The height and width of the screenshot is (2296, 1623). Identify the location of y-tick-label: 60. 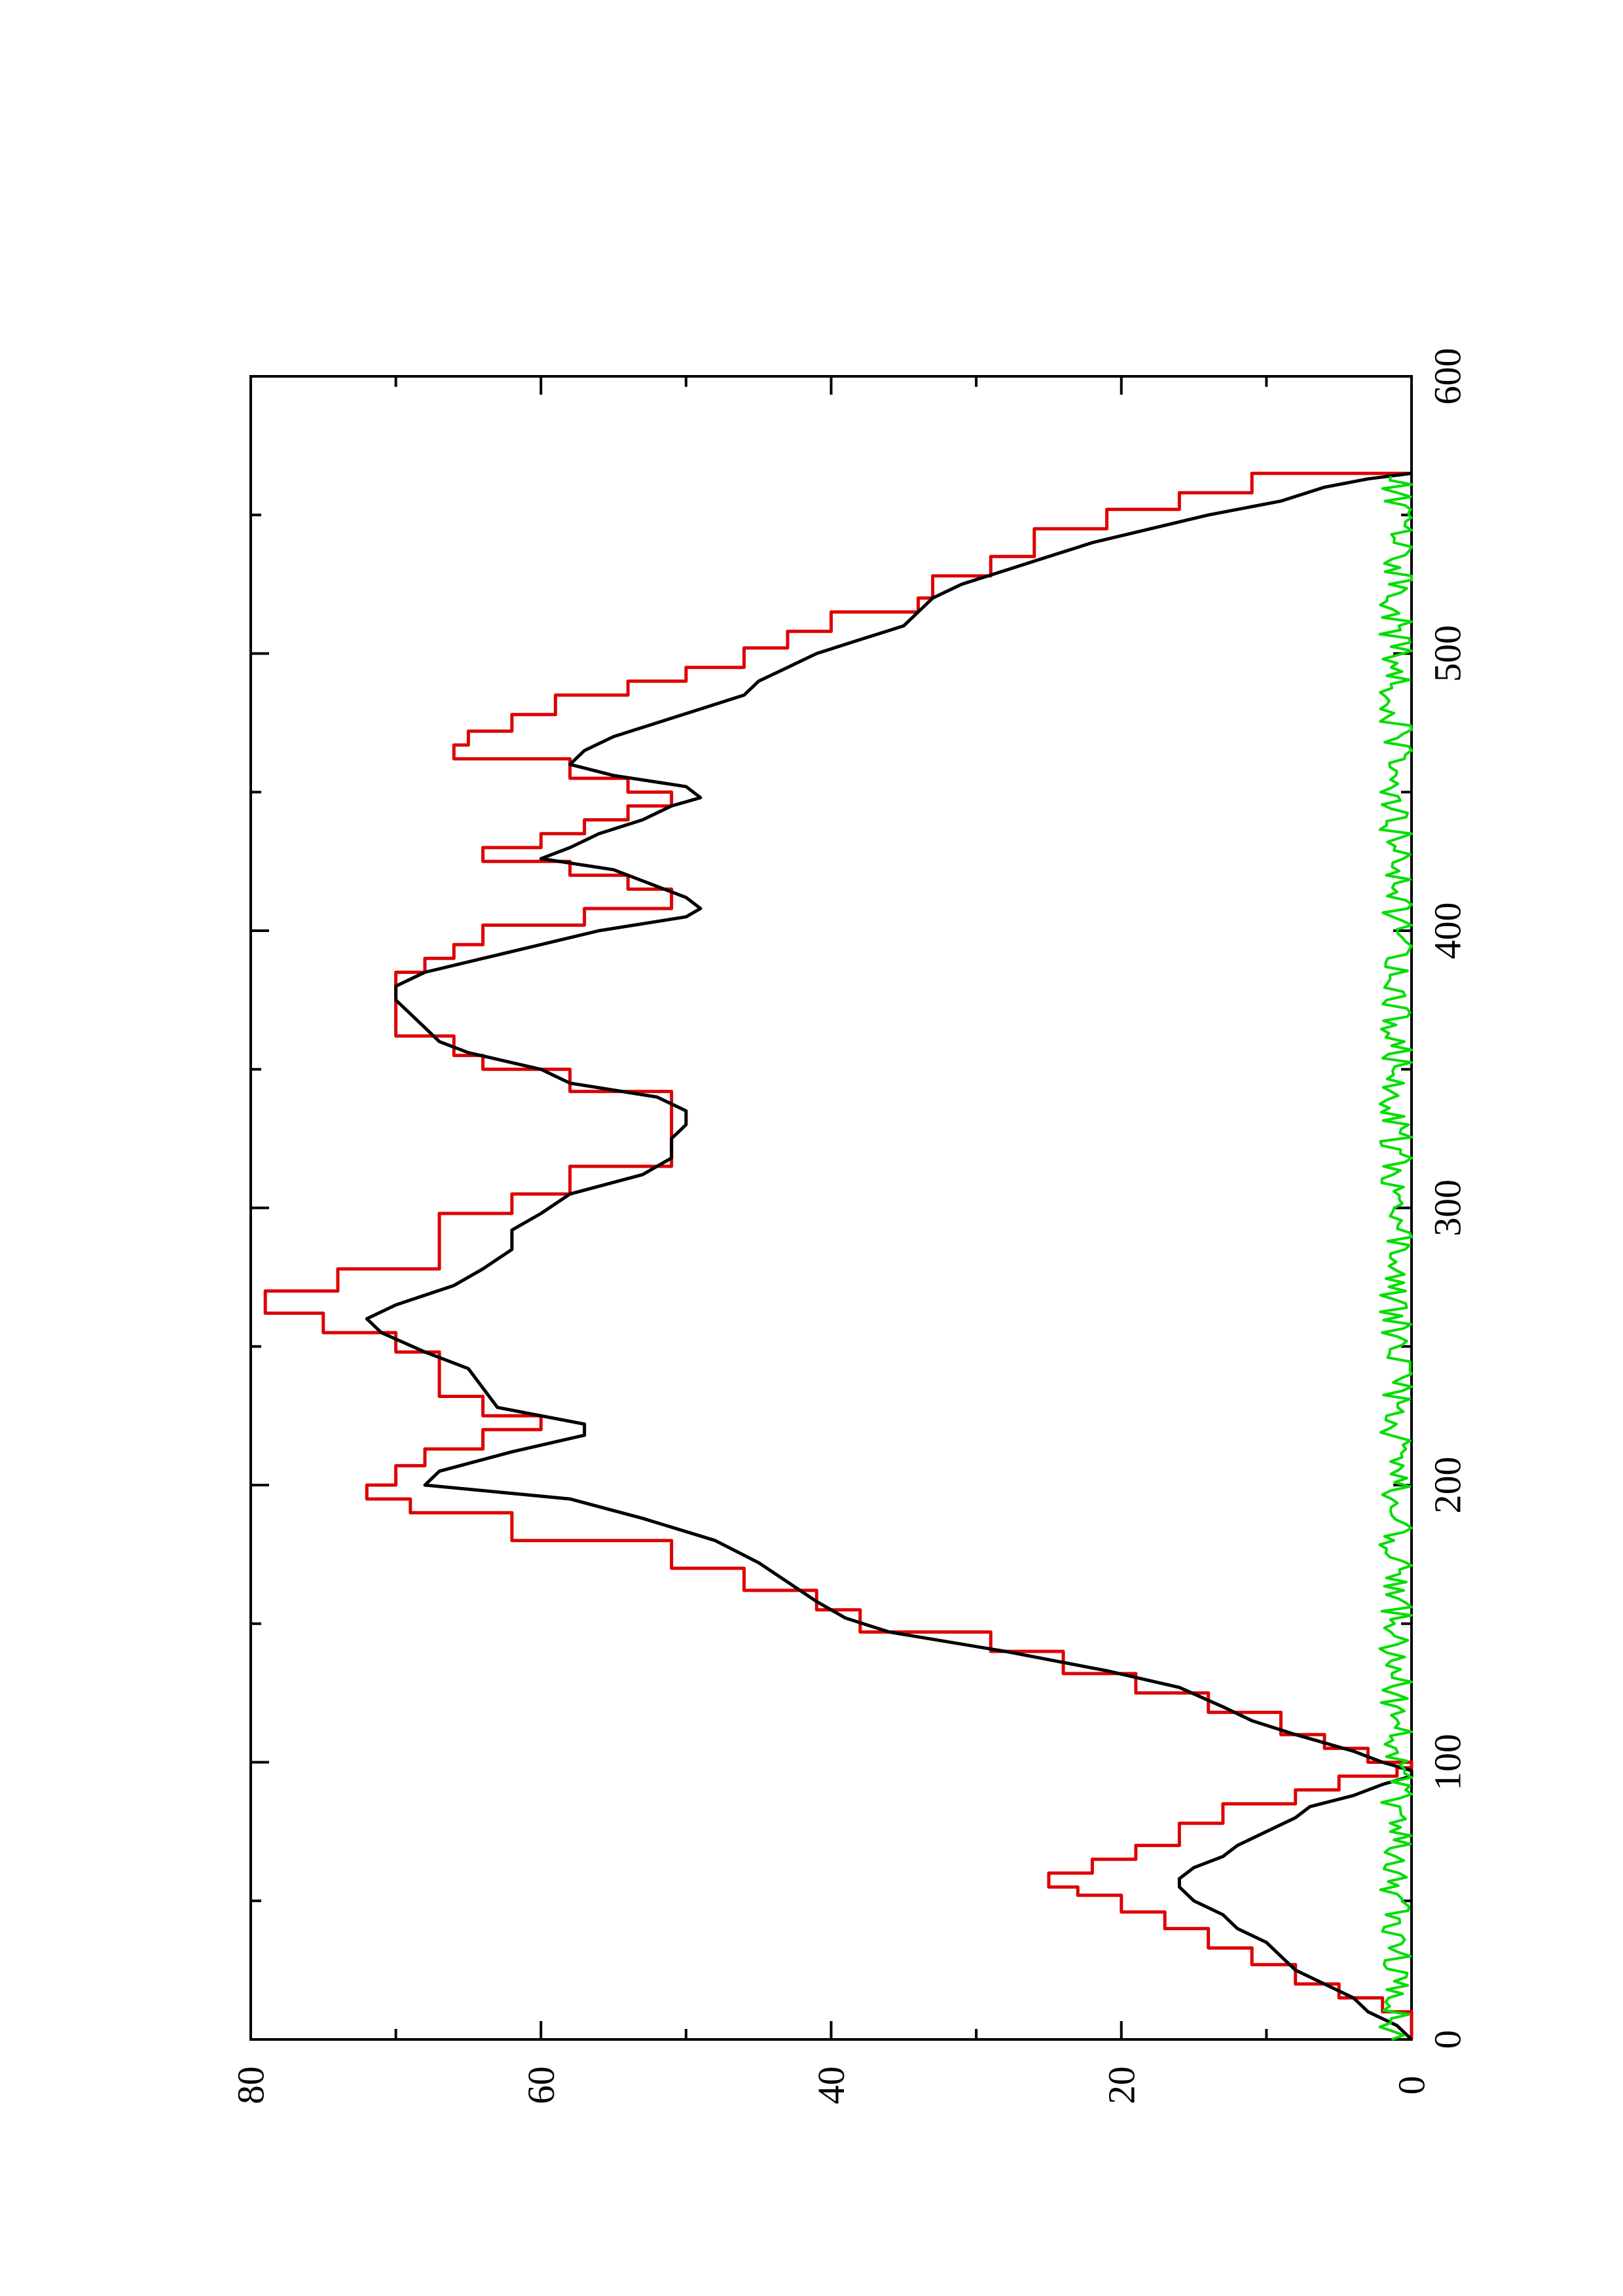
(541, 2085).